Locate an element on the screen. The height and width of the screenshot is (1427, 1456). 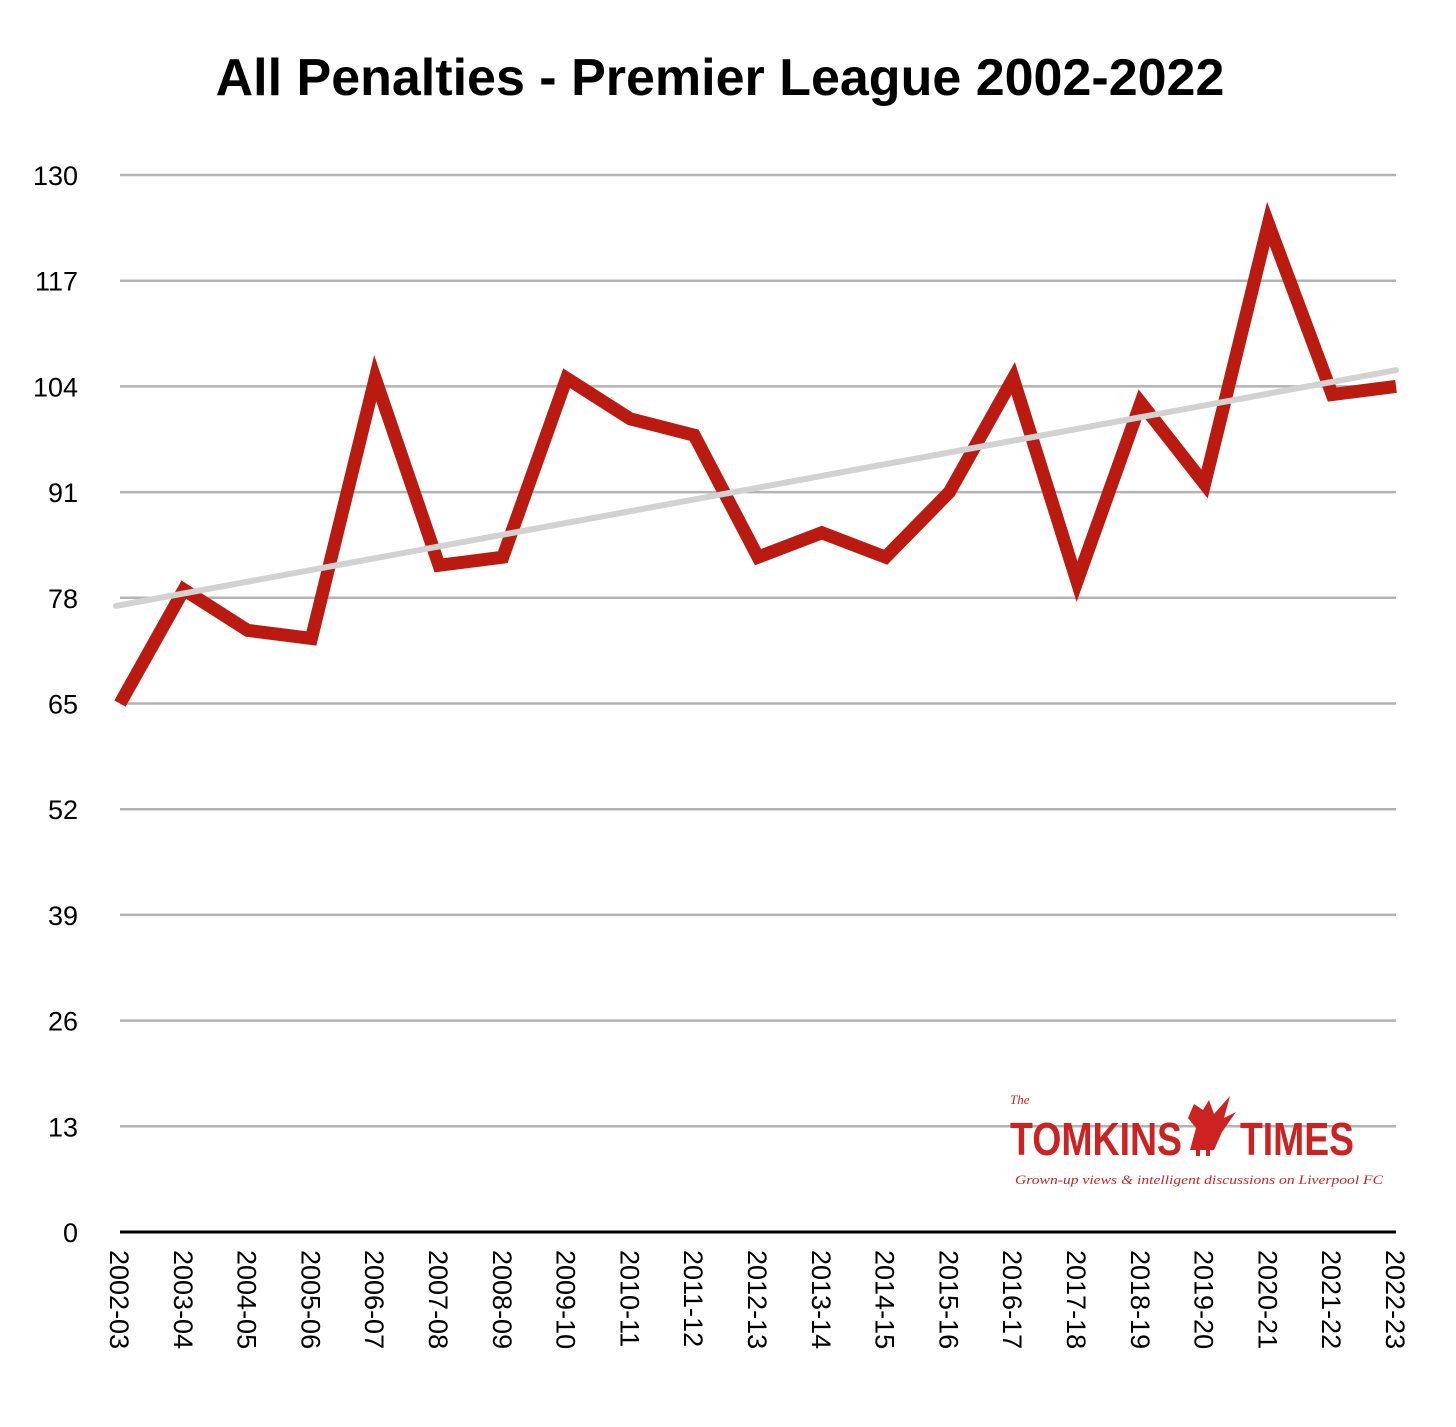
y-tick-label-13: 13 is located at coordinates (63, 1127).